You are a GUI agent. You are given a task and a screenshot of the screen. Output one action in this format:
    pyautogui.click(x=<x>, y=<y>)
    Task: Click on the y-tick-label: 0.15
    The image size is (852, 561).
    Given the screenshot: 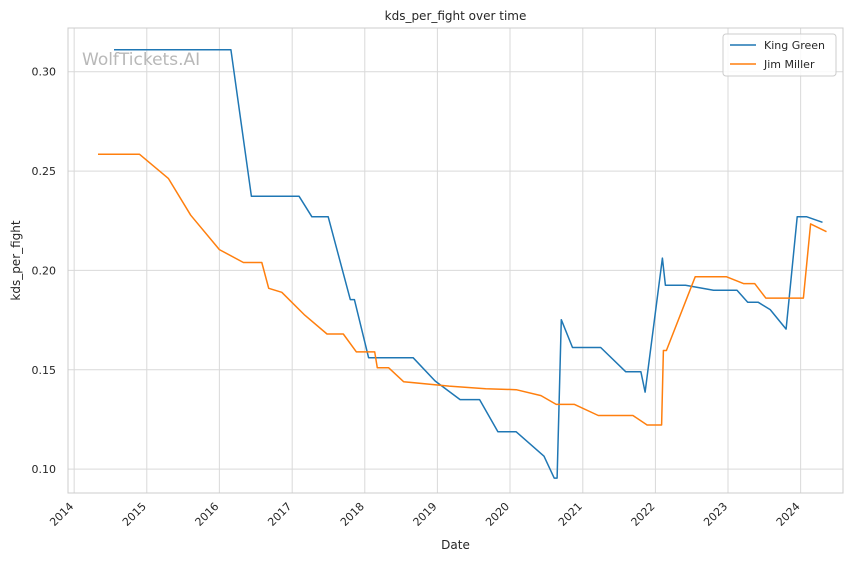 What is the action you would take?
    pyautogui.click(x=44, y=370)
    